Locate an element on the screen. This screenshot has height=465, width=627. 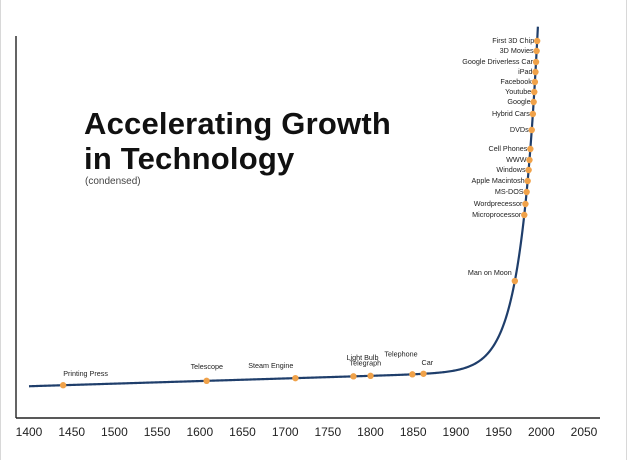
milestone-label: Steam Engine is located at coordinates (270, 365).